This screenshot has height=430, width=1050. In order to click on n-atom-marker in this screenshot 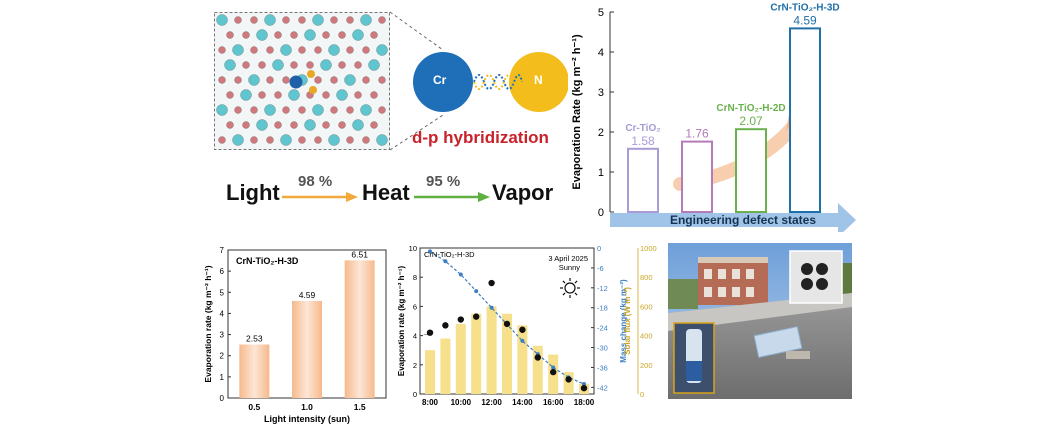, I will do `click(311, 74)`.